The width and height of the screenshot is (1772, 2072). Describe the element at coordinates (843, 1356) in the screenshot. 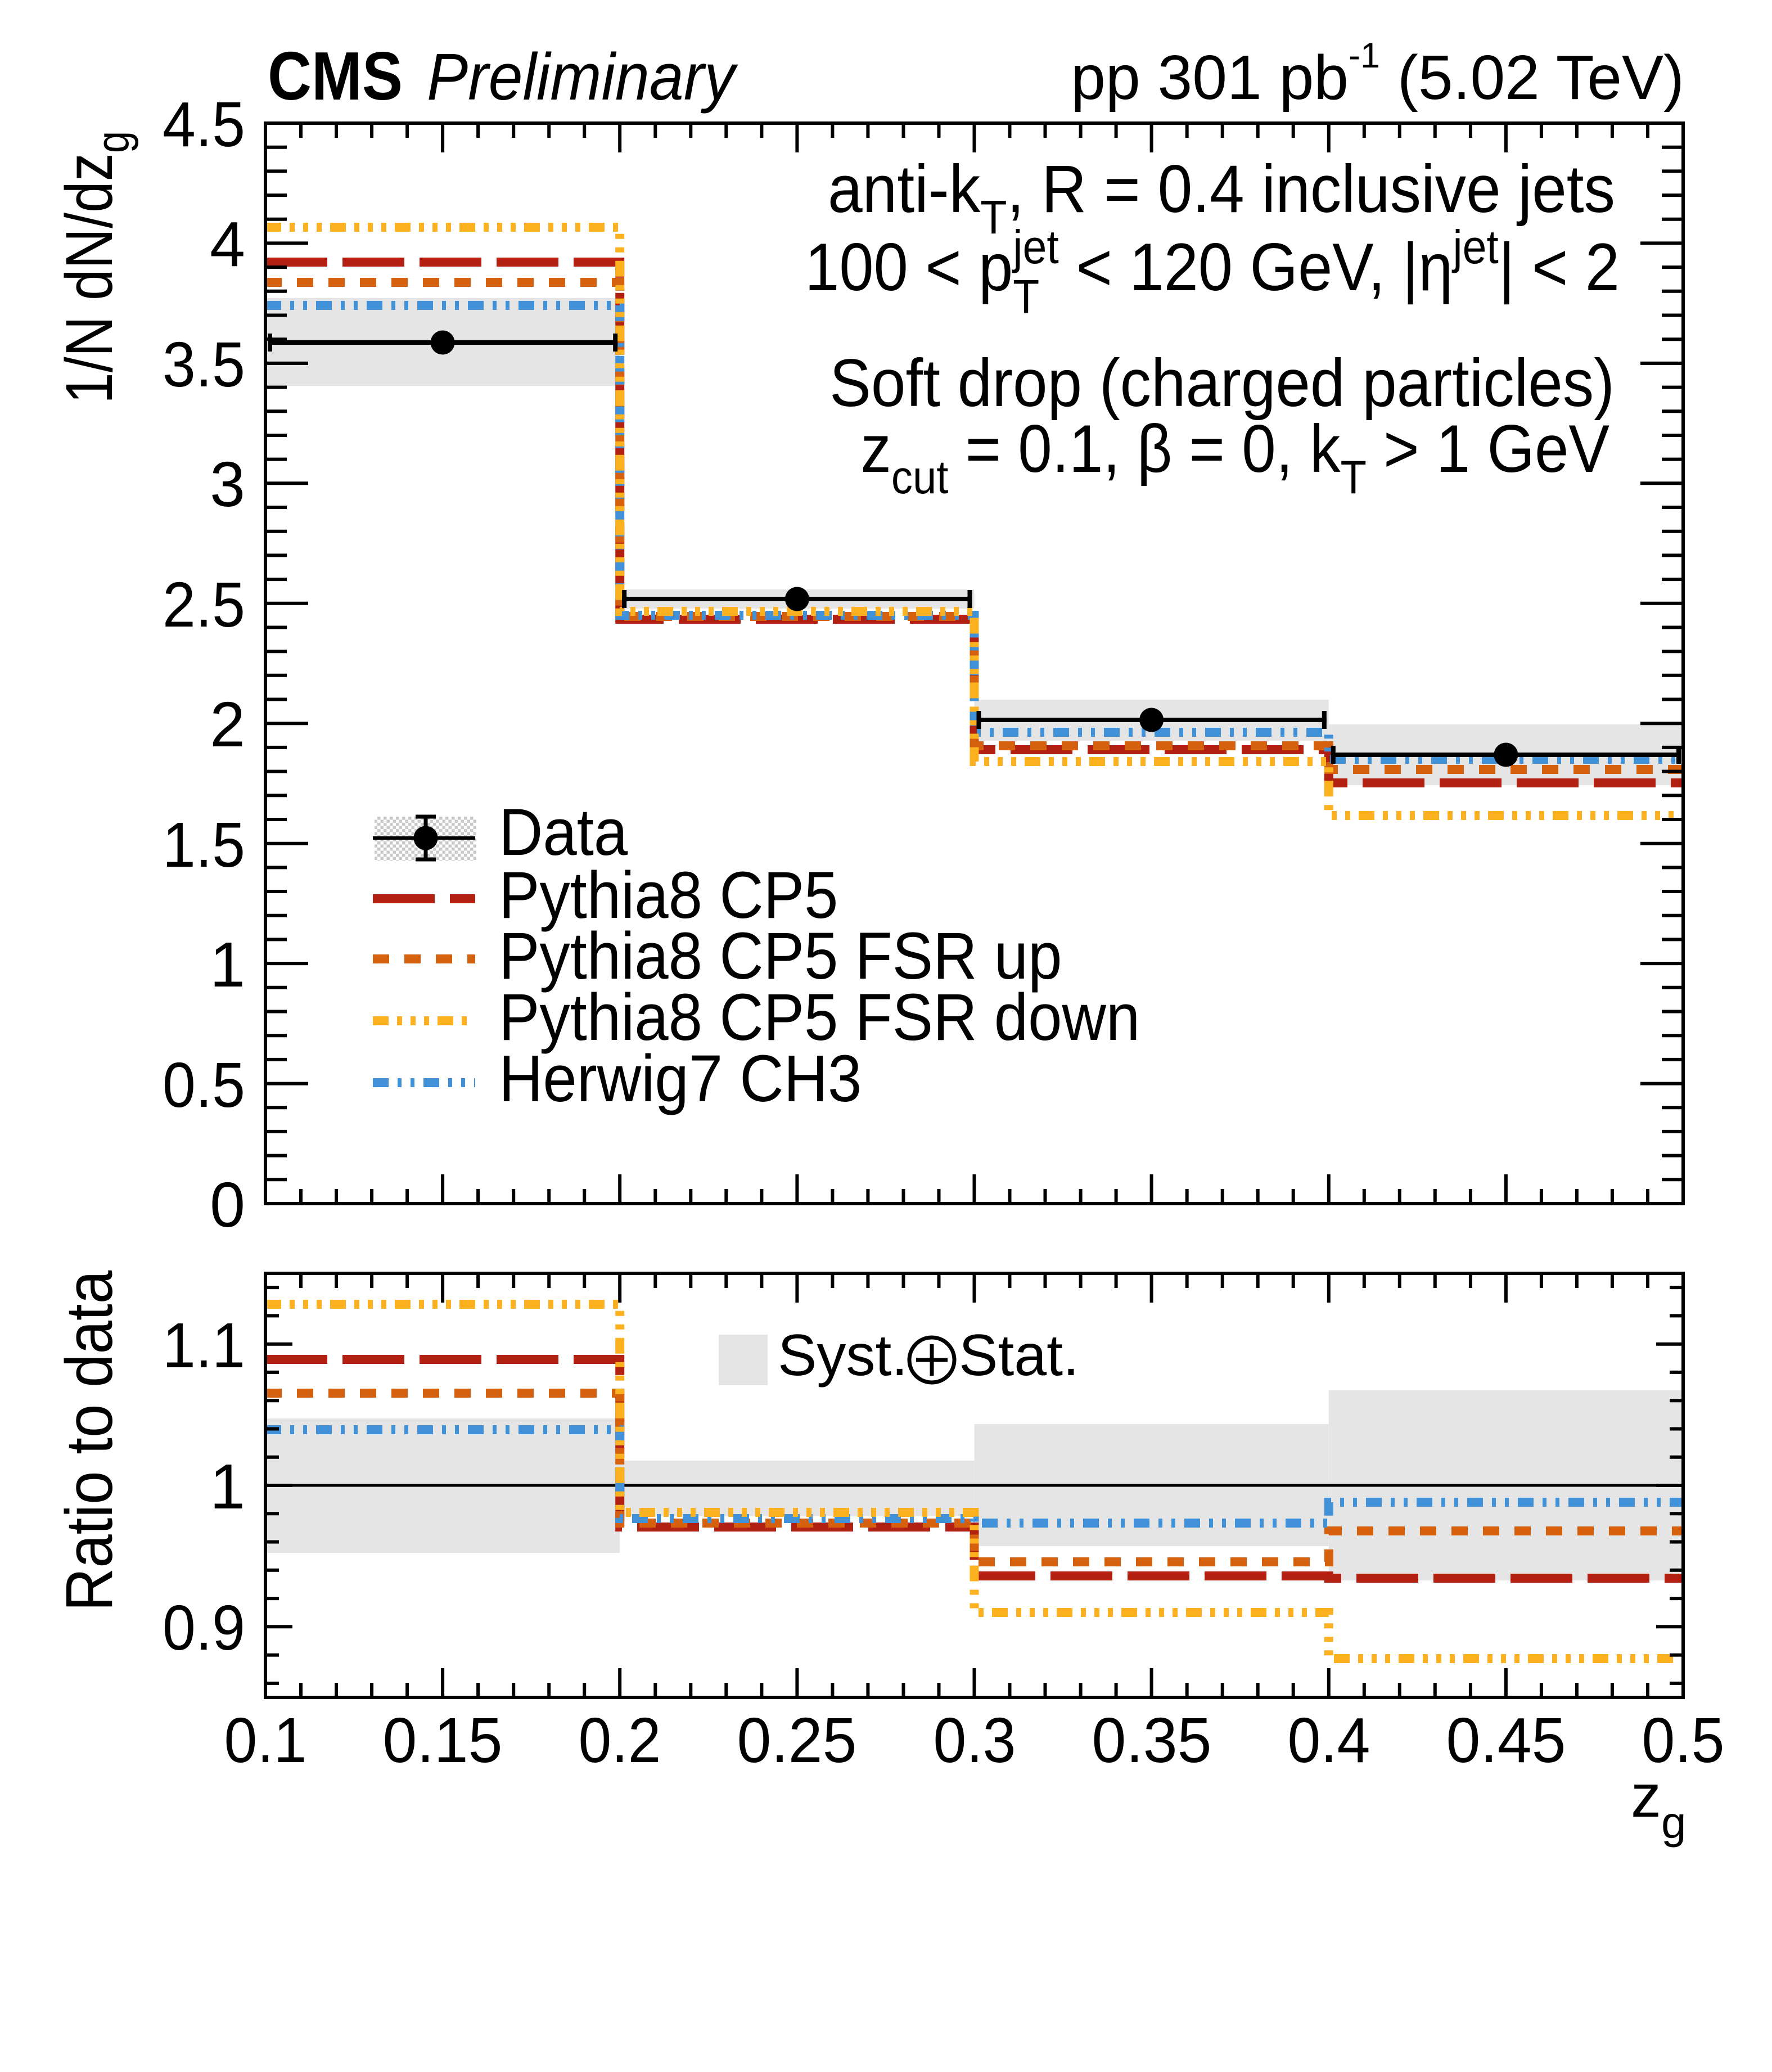

I see `svg-text: Syst.` at that location.